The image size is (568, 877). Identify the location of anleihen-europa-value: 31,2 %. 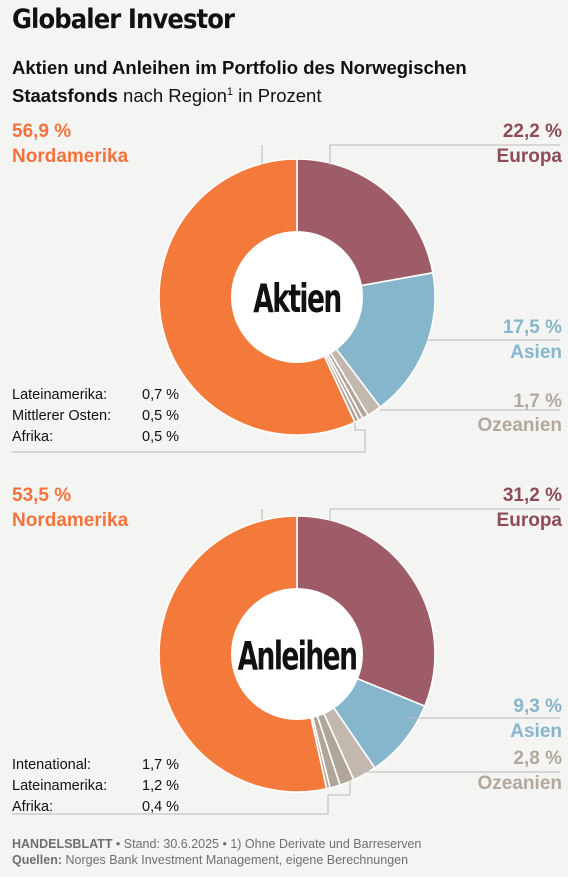
(532, 495).